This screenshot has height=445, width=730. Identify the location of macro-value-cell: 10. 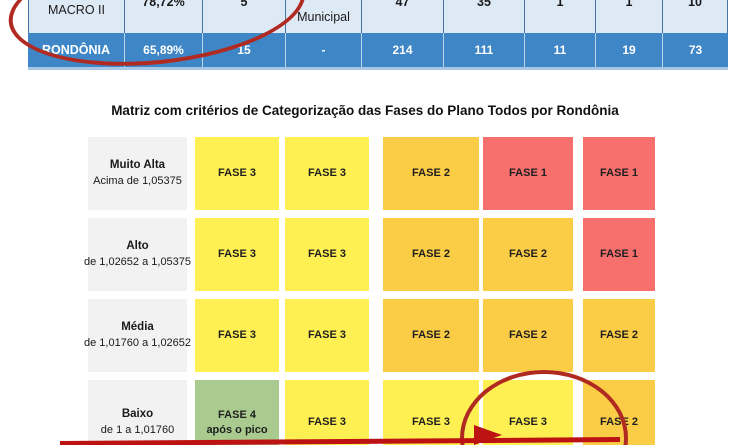
(695, 16).